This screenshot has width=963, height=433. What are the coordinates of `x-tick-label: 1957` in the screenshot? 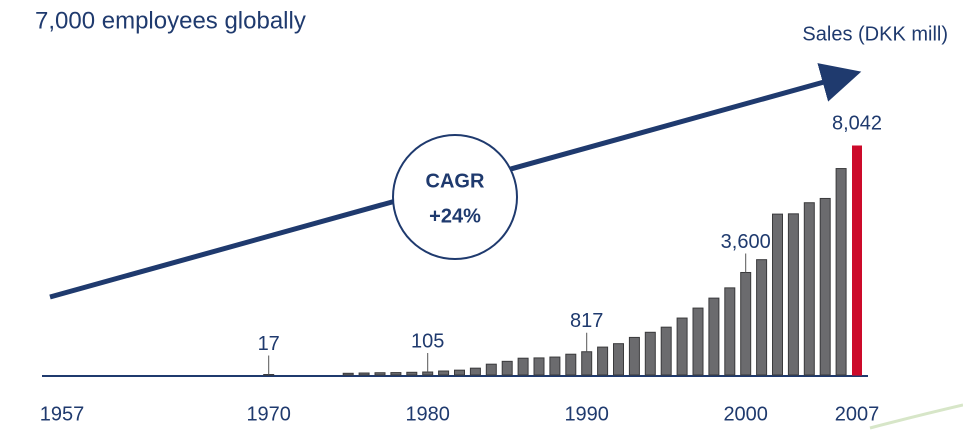 It's located at (62, 414).